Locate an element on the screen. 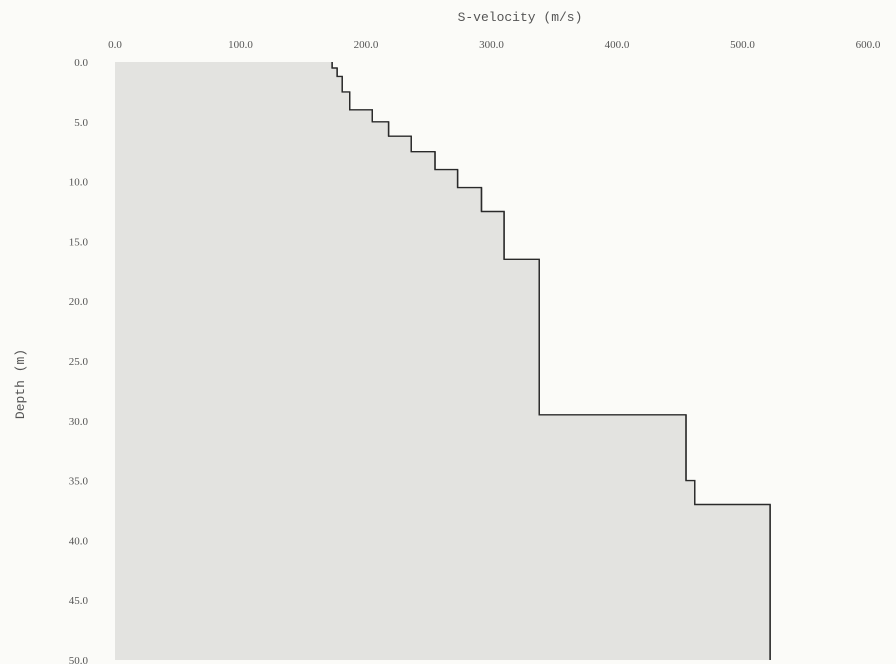  y-tick-label: 15.0 is located at coordinates (79, 242).